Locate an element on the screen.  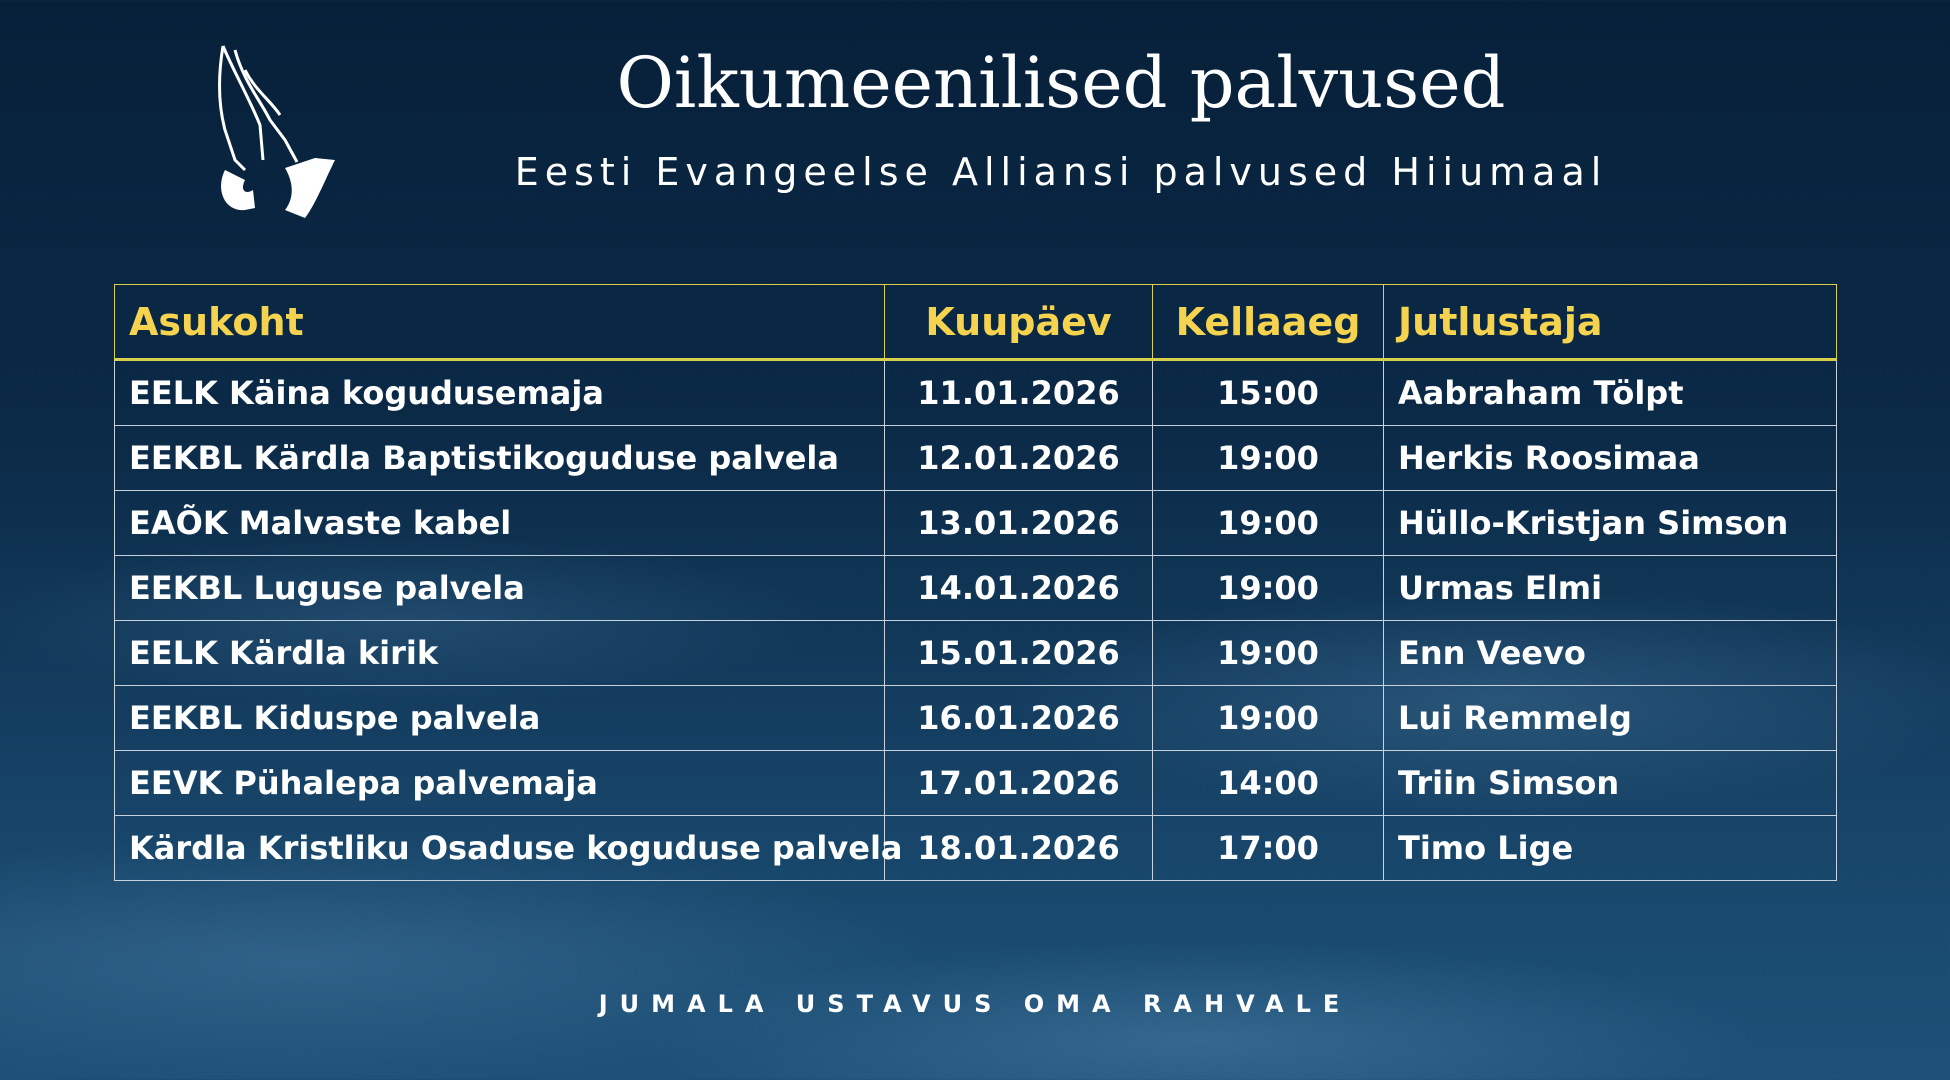
praying-hands-icon is located at coordinates (276, 131).